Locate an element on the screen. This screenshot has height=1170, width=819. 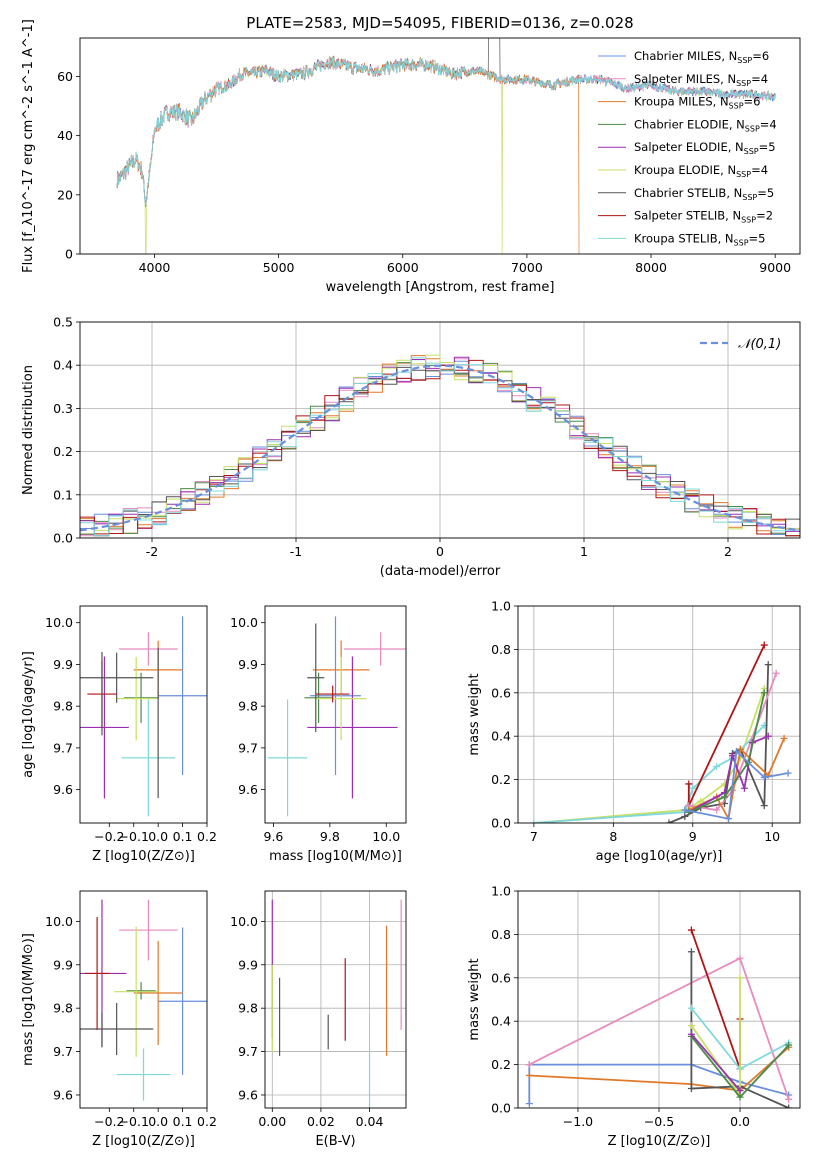
x-axis-label: wavelength [Angstrom, rest frame] is located at coordinates (440, 287).